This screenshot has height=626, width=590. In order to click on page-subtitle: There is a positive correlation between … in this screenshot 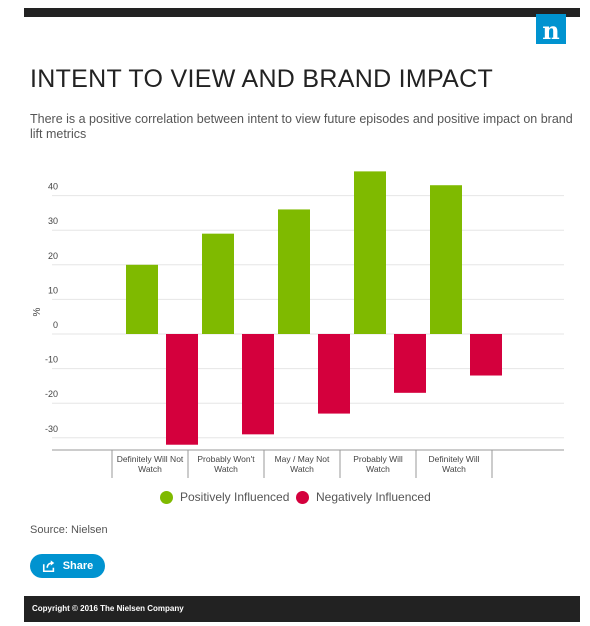, I will do `click(301, 126)`.